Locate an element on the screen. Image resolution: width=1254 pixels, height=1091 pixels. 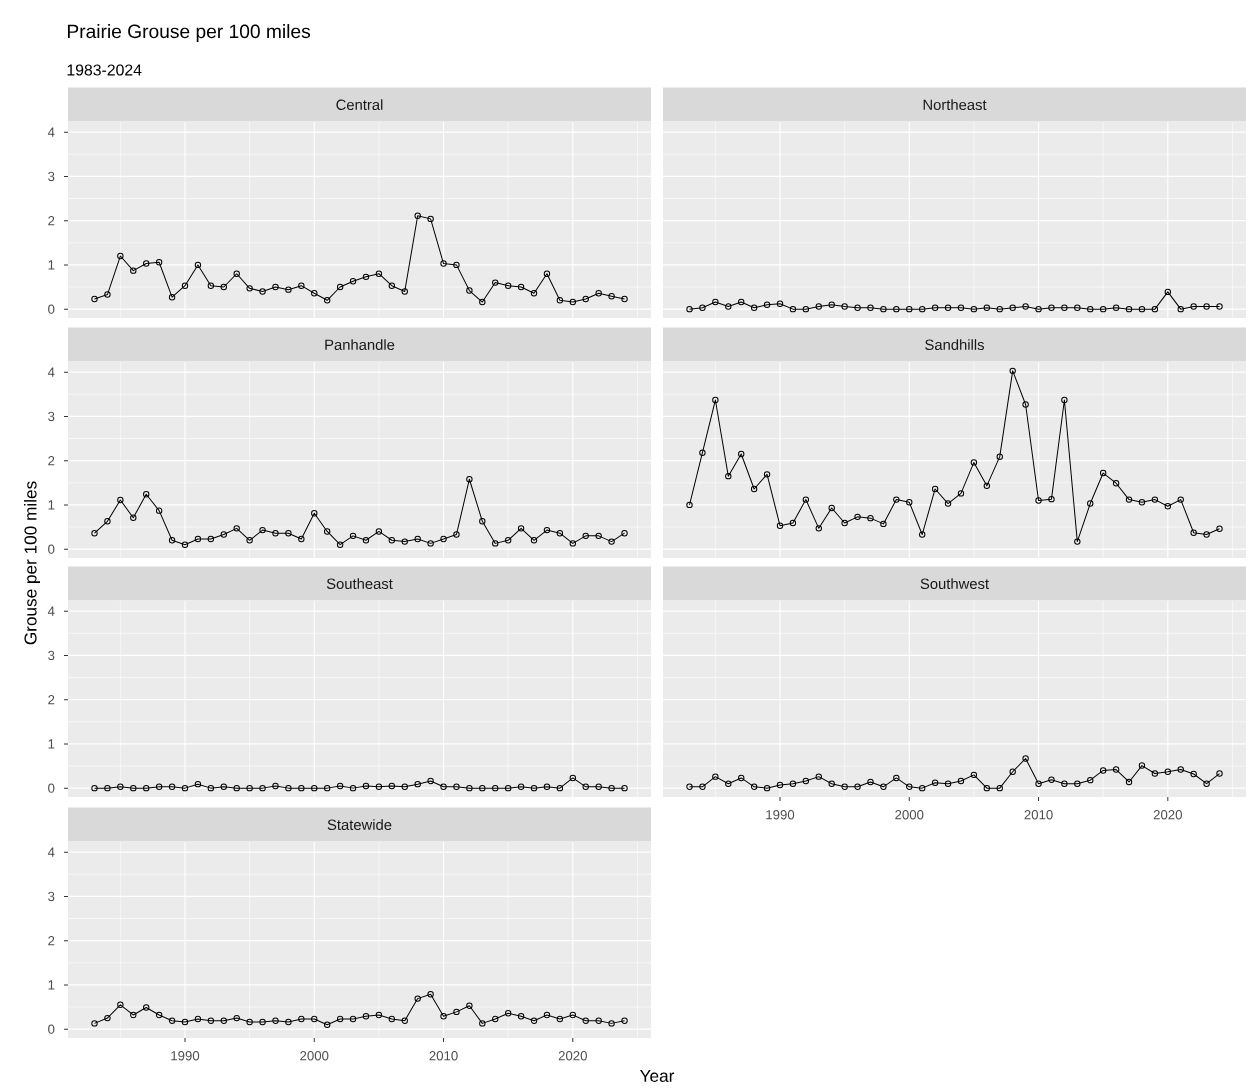
y-axis-title: Grouse per 100 miles is located at coordinates (32, 563).